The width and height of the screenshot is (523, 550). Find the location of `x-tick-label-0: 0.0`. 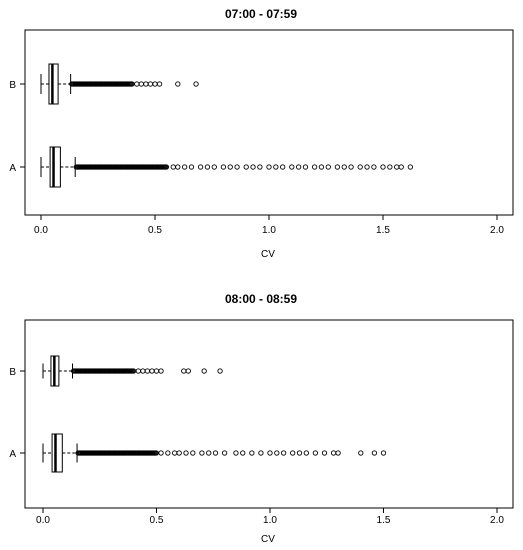

x-tick-label-0: 0.0 is located at coordinates (43, 520).